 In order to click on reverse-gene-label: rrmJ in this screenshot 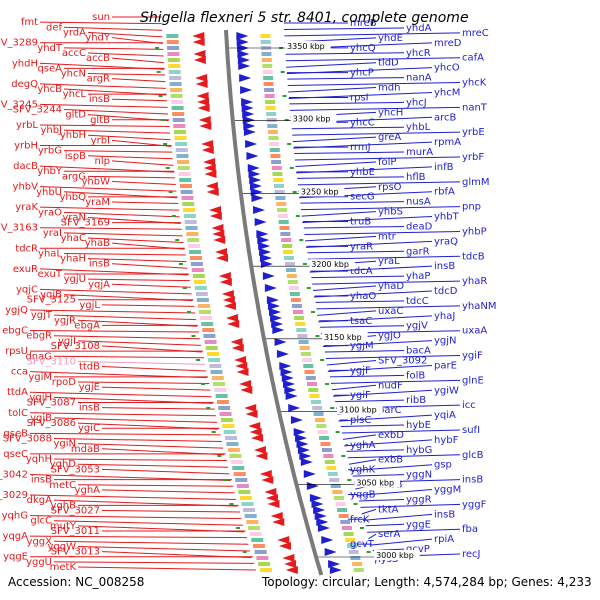, I will do `click(360, 147)`.